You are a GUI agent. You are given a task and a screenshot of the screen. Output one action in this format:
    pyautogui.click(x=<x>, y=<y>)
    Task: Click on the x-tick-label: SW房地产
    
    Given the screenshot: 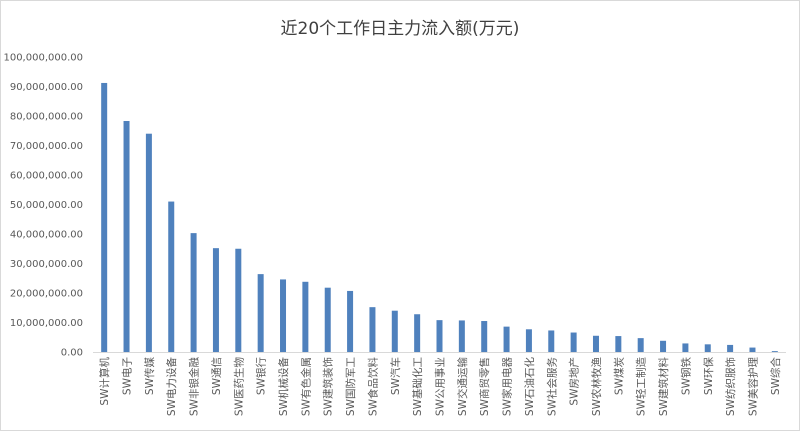 What is the action you would take?
    pyautogui.click(x=574, y=381)
    